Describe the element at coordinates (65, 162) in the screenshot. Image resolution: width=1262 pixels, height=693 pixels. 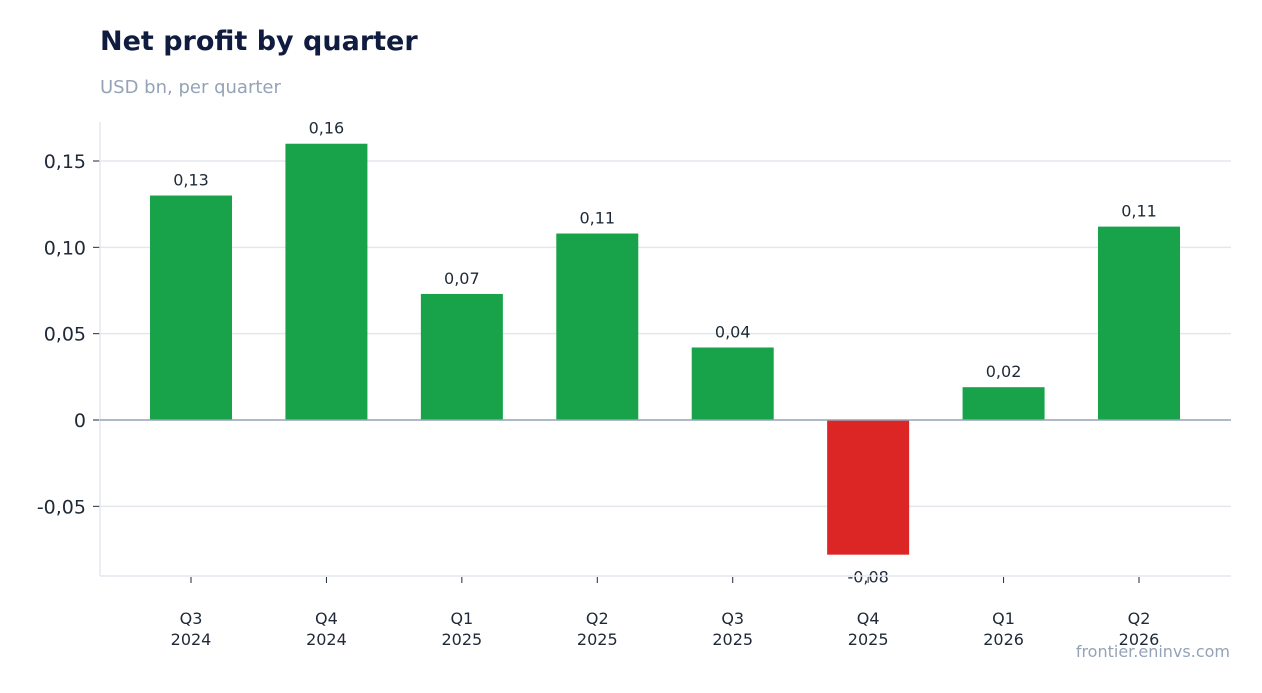
I see `y-tick-label: 0,15` at that location.